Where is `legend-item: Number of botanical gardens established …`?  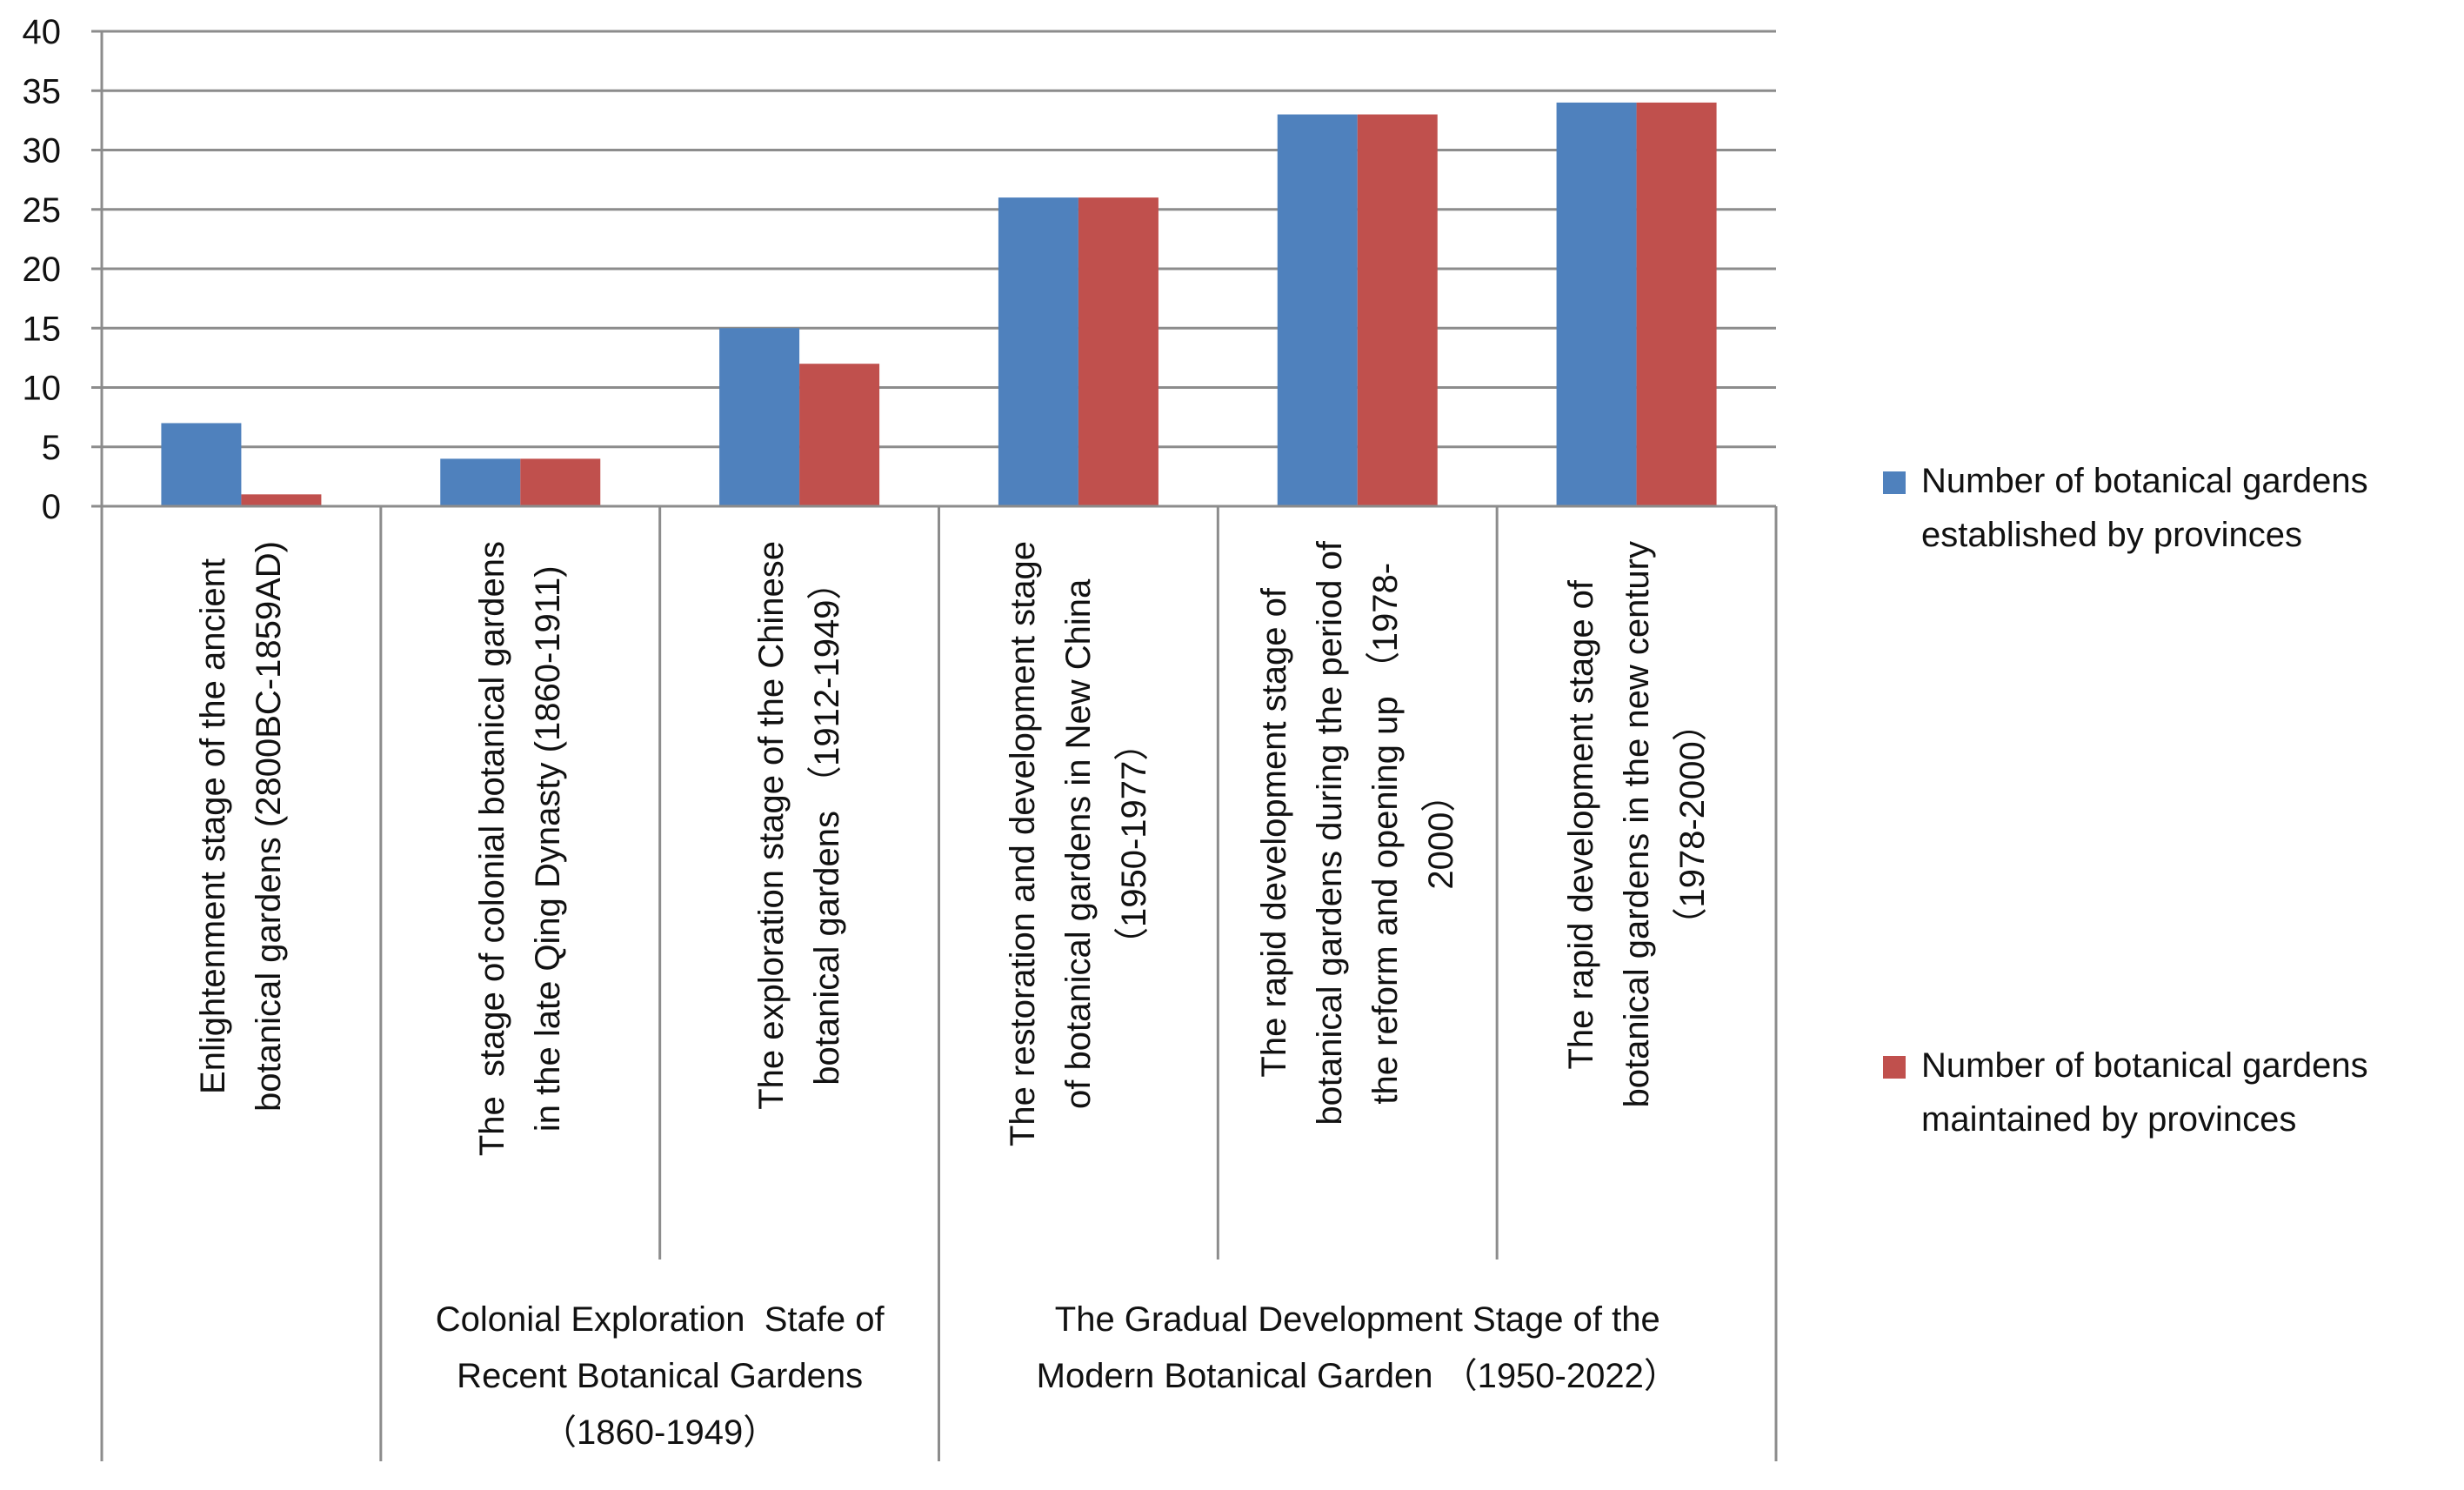 legend-item: Number of botanical gardens established … is located at coordinates (2125, 508).